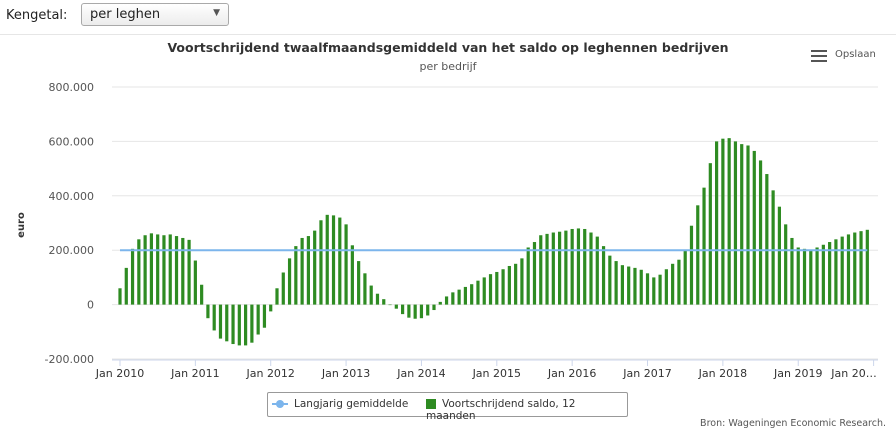 The image size is (896, 439). What do you see at coordinates (855, 54) in the screenshot?
I see `export-menu-label: Opslaan` at bounding box center [855, 54].